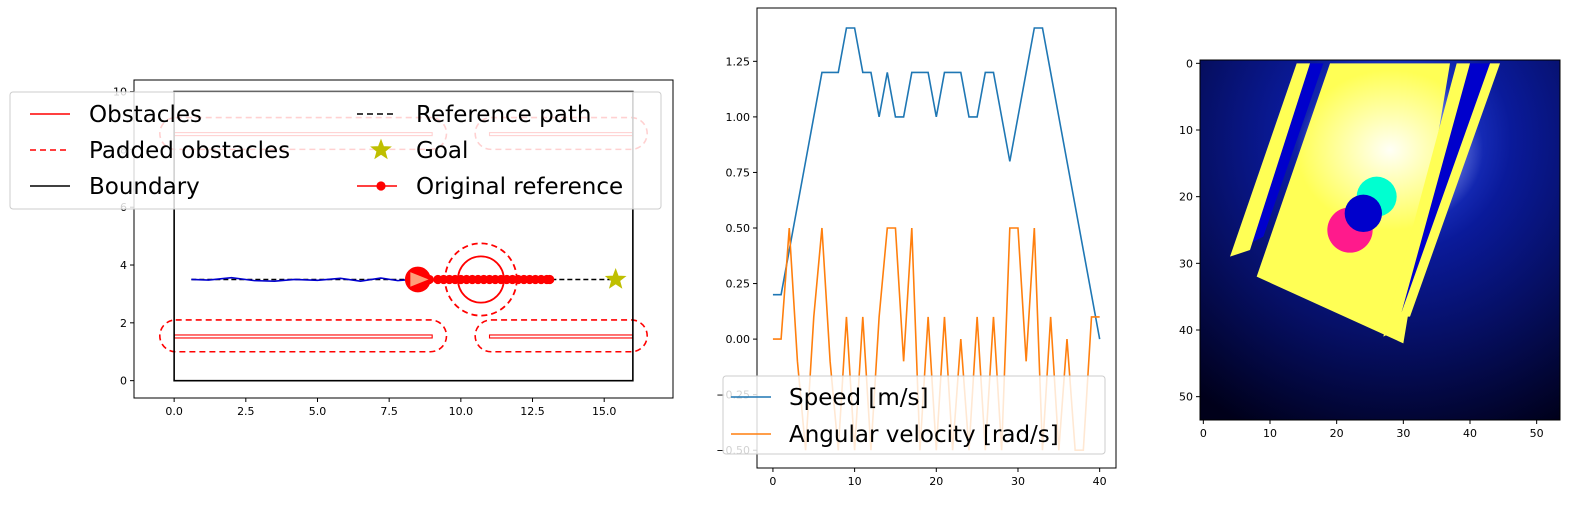 The width and height of the screenshot is (1577, 505). What do you see at coordinates (738, 228) in the screenshot?
I see `velocity-y-tick-label: 0.50` at bounding box center [738, 228].